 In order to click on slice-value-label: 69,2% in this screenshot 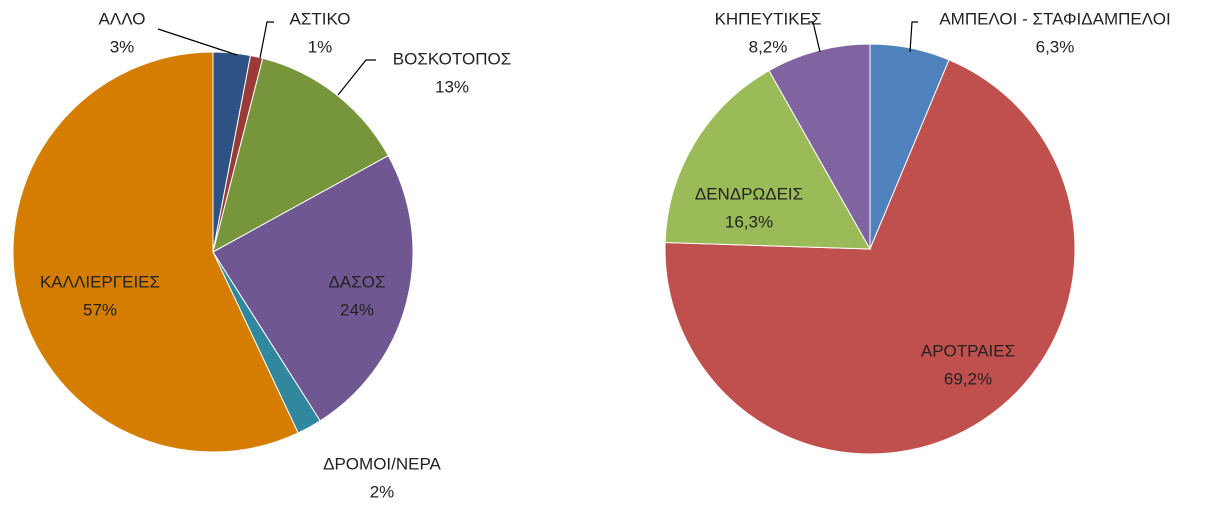, I will do `click(968, 378)`.